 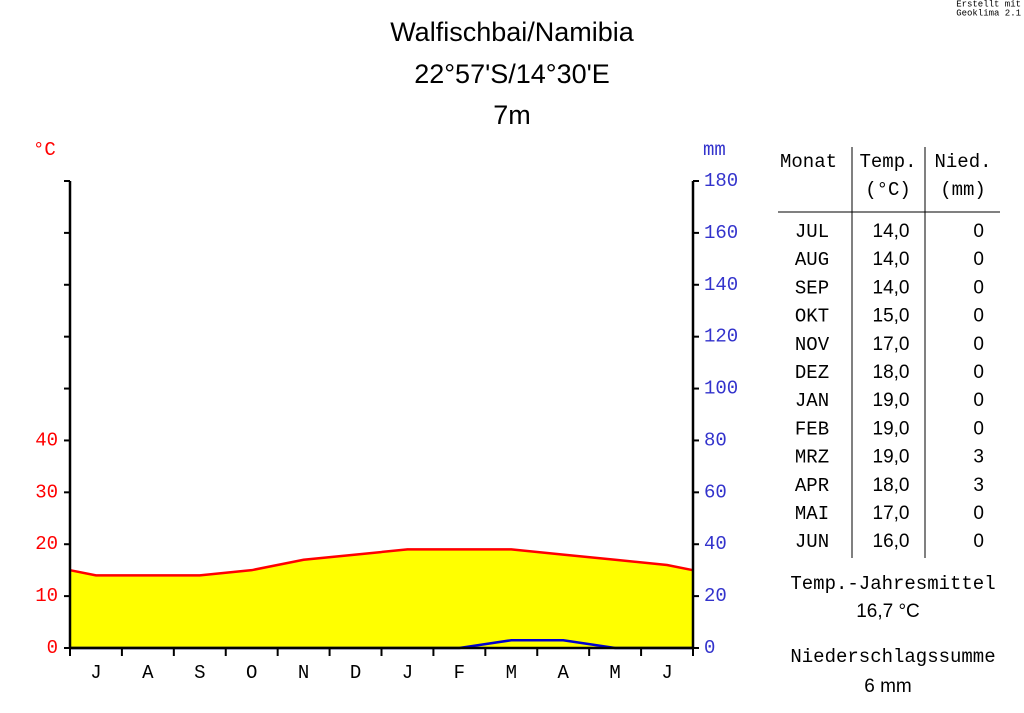 What do you see at coordinates (381, 562) in the screenshot?
I see `temp-line` at bounding box center [381, 562].